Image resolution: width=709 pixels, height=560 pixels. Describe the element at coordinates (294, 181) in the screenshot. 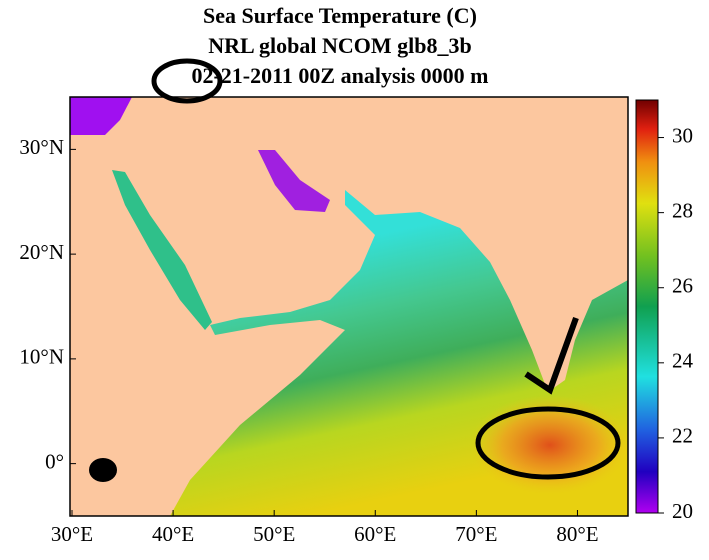

I see `persian-gulf` at that location.